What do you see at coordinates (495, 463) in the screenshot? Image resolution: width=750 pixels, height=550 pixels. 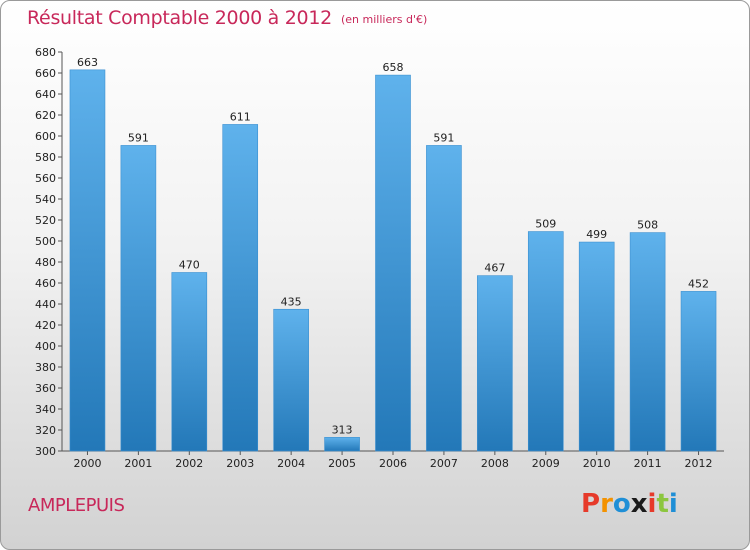 I see `x-tick-label: 2008` at bounding box center [495, 463].